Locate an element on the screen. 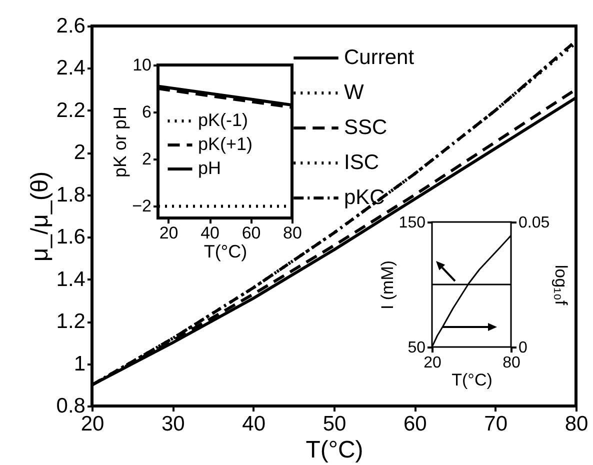 This screenshot has width=593, height=465. y-tick-label: 1.2 is located at coordinates (71, 322).